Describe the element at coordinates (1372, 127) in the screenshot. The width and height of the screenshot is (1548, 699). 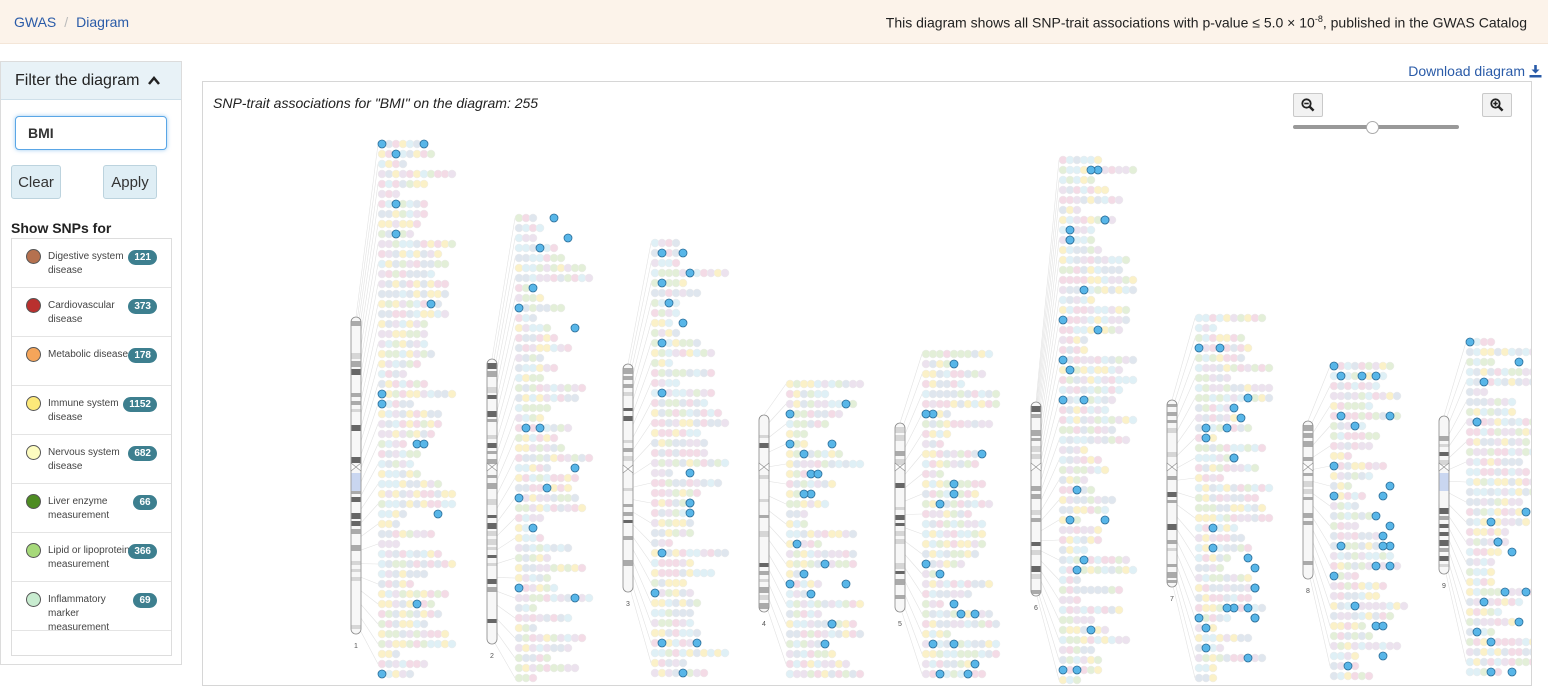
I see `zoom-slider-handle` at that location.